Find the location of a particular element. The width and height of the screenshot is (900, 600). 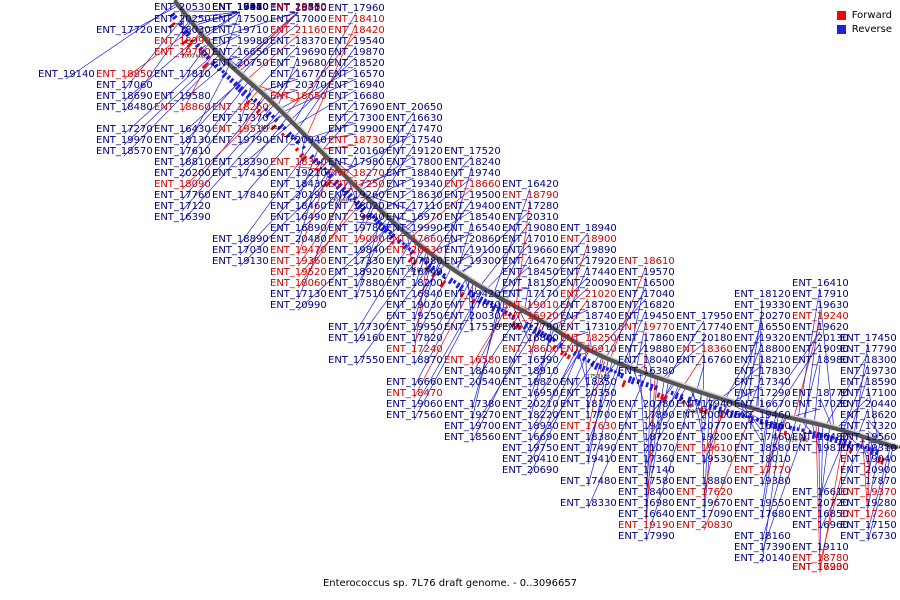

gene-label: ENT_16740 is located at coordinates (414, 272).